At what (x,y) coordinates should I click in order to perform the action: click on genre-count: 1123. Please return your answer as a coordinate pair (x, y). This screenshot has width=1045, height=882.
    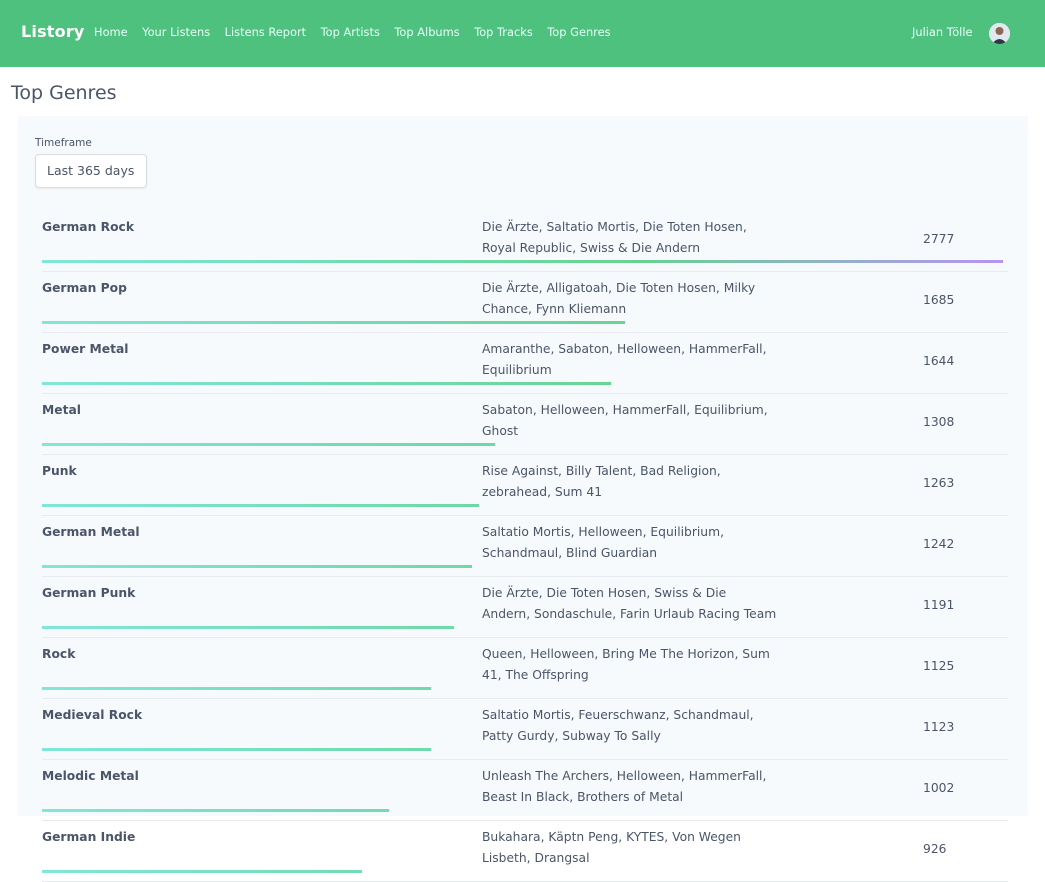
    Looking at the image, I should click on (939, 726).